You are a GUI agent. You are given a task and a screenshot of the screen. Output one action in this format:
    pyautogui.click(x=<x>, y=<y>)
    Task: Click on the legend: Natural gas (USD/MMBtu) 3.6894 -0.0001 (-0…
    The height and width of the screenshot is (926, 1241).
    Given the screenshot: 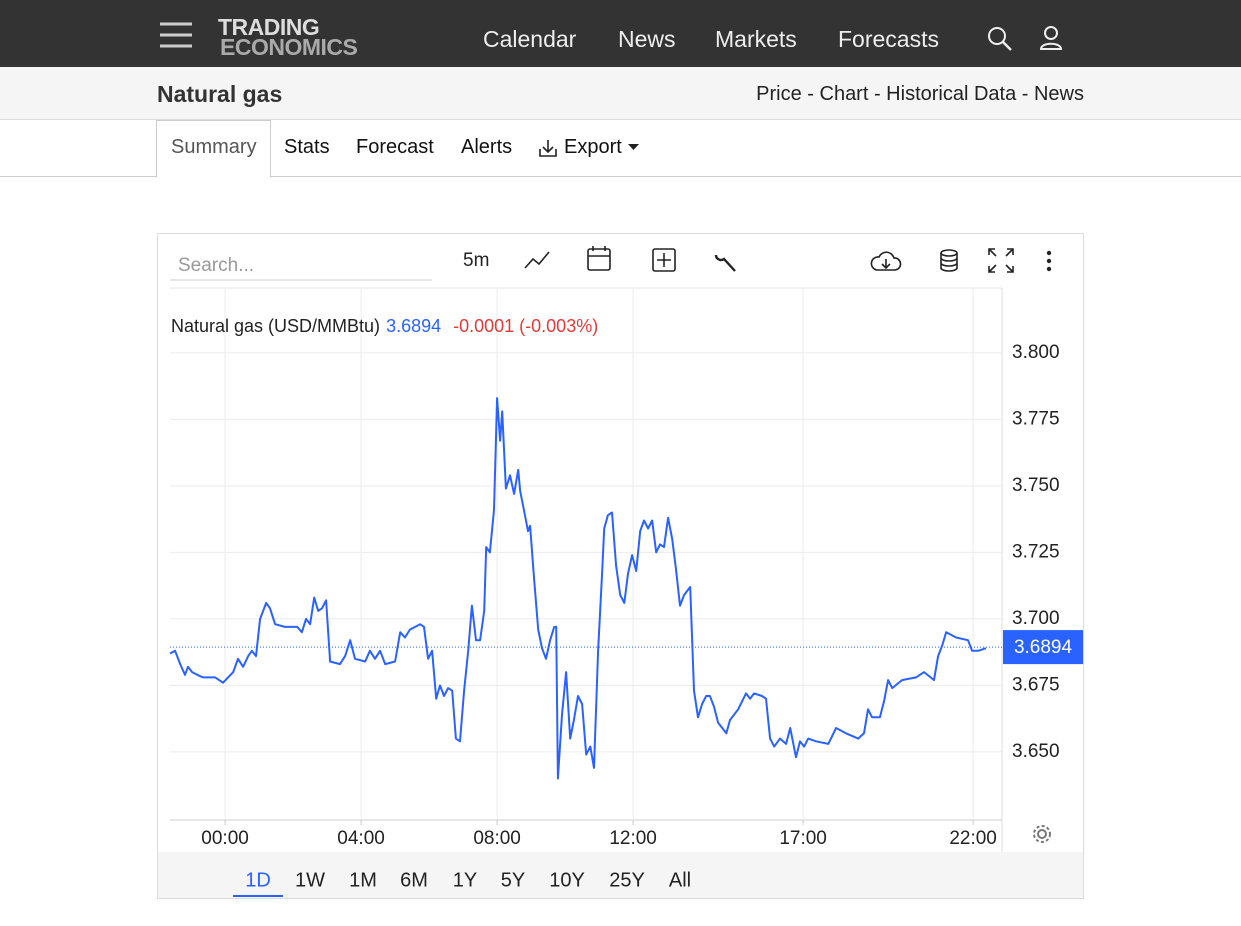 What is the action you would take?
    pyautogui.click(x=384, y=326)
    